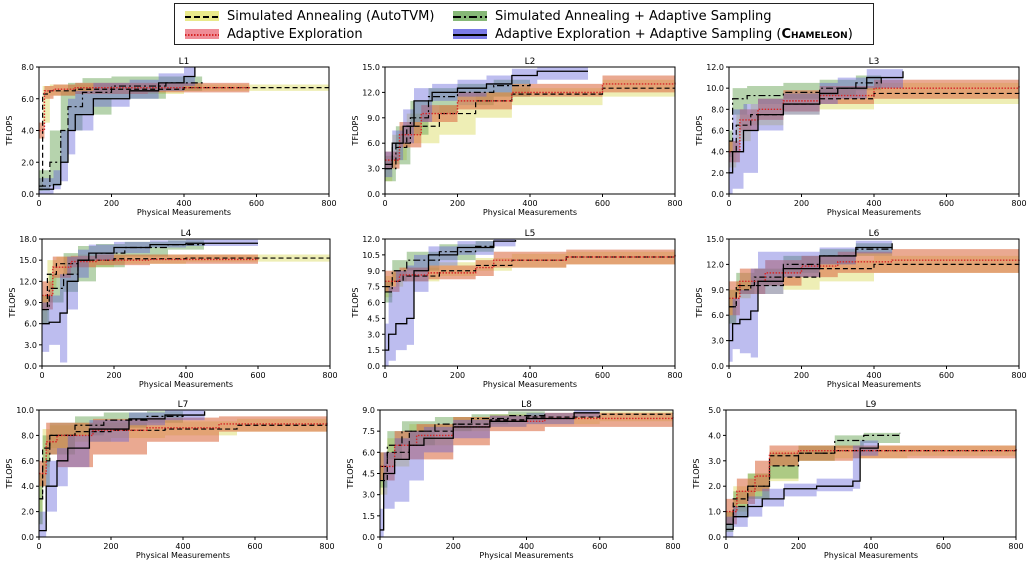 The image size is (1031, 567). Describe the element at coordinates (874, 62) in the screenshot. I see `chart-title: L3` at that location.